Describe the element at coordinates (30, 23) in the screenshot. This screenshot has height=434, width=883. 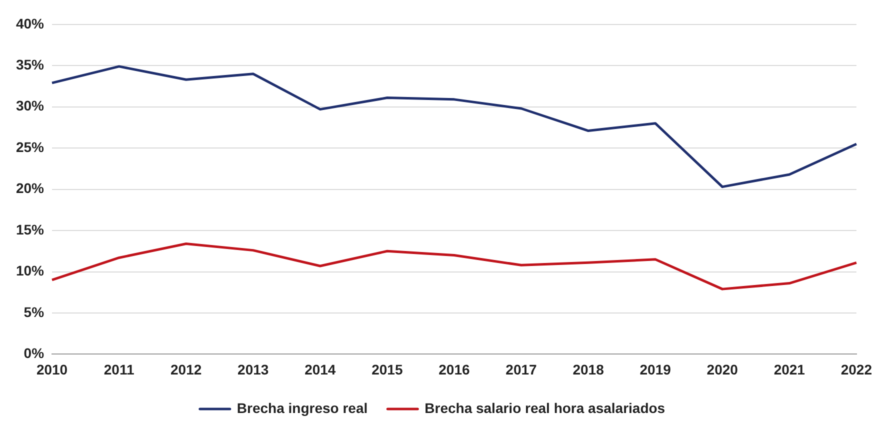
I see `y-tick-label: 40%` at that location.